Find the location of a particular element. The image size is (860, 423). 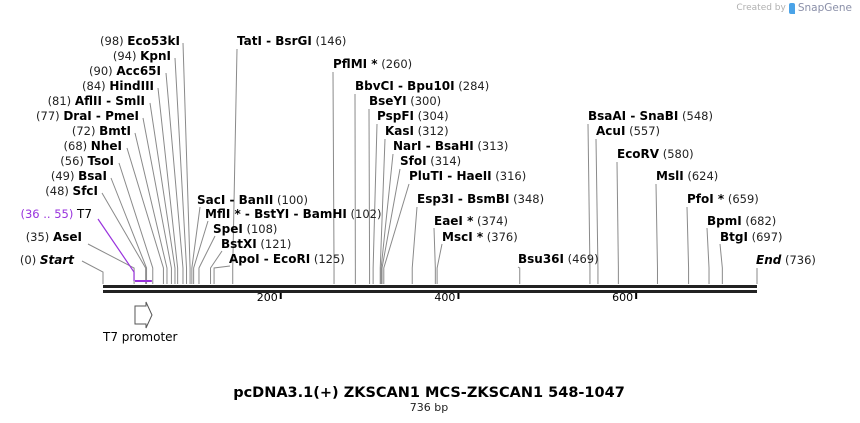

t7-promoter-feature: T7 promoter is located at coordinates (140, 322).